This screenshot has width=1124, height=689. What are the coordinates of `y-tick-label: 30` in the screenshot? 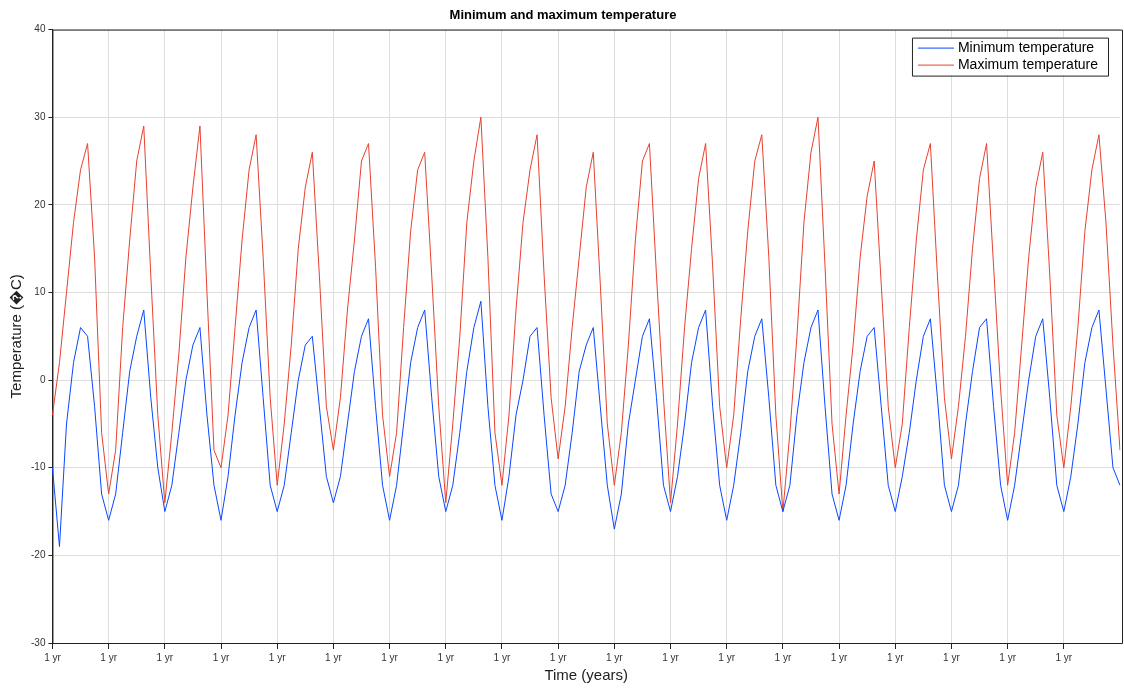 It's located at (40, 116).